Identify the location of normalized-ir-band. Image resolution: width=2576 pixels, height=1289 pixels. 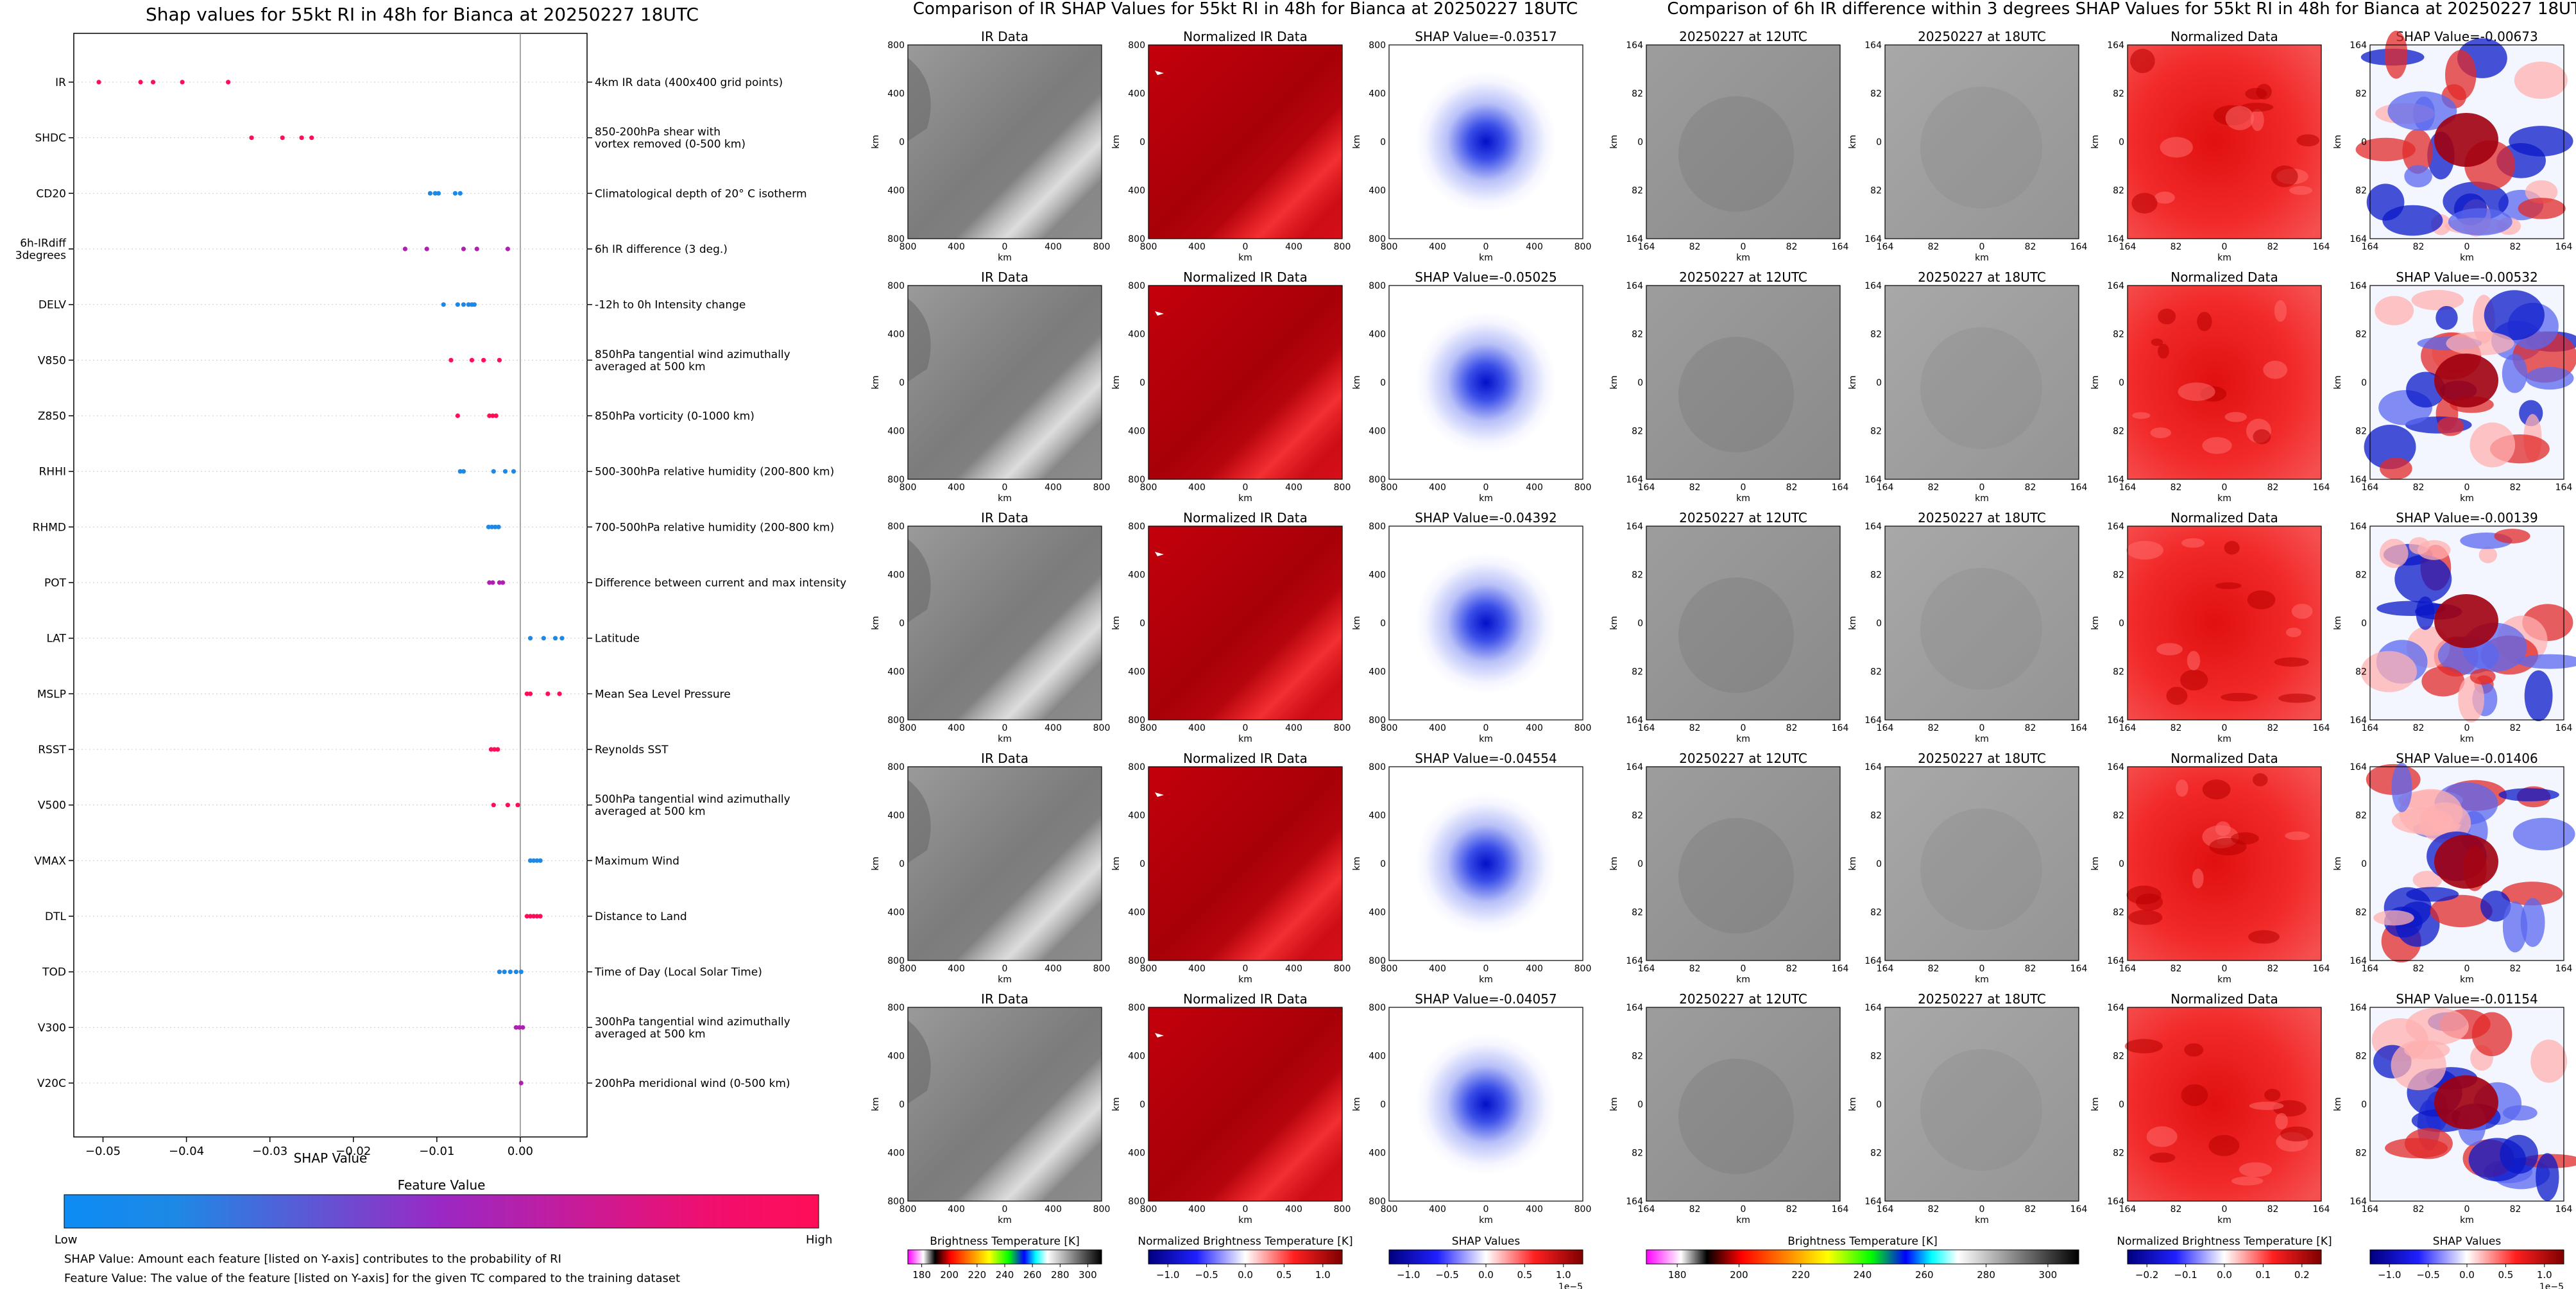
(1245, 863).